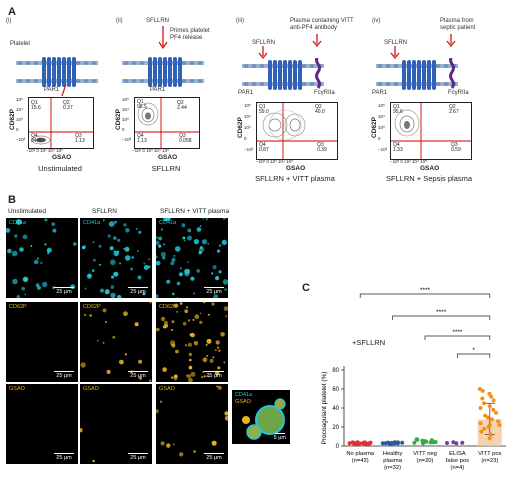  Describe the element at coordinates (244, 395) in the screenshot. I see `inset-channel-cd41a: CD41a` at that location.